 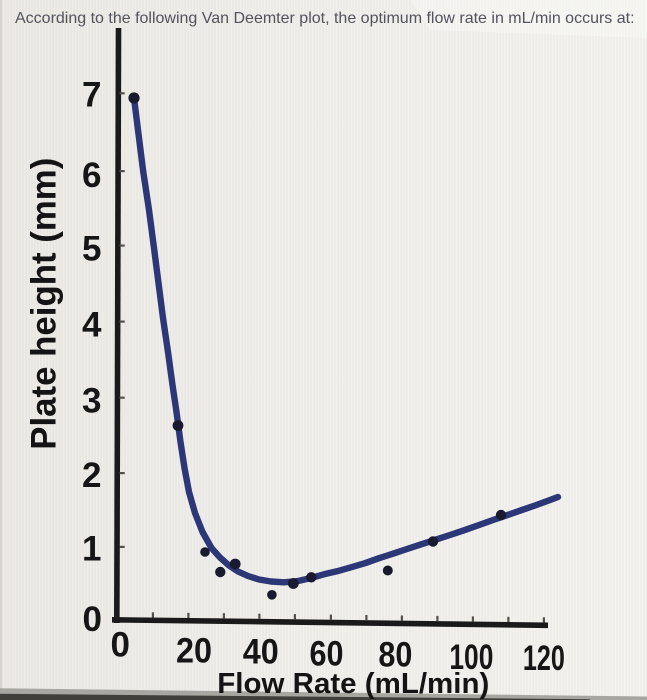 I want to click on svg-text: 80, so click(x=395, y=655).